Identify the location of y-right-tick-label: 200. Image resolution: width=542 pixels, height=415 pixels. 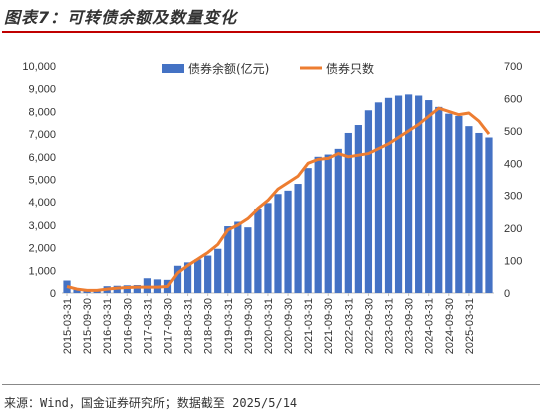
(513, 229).